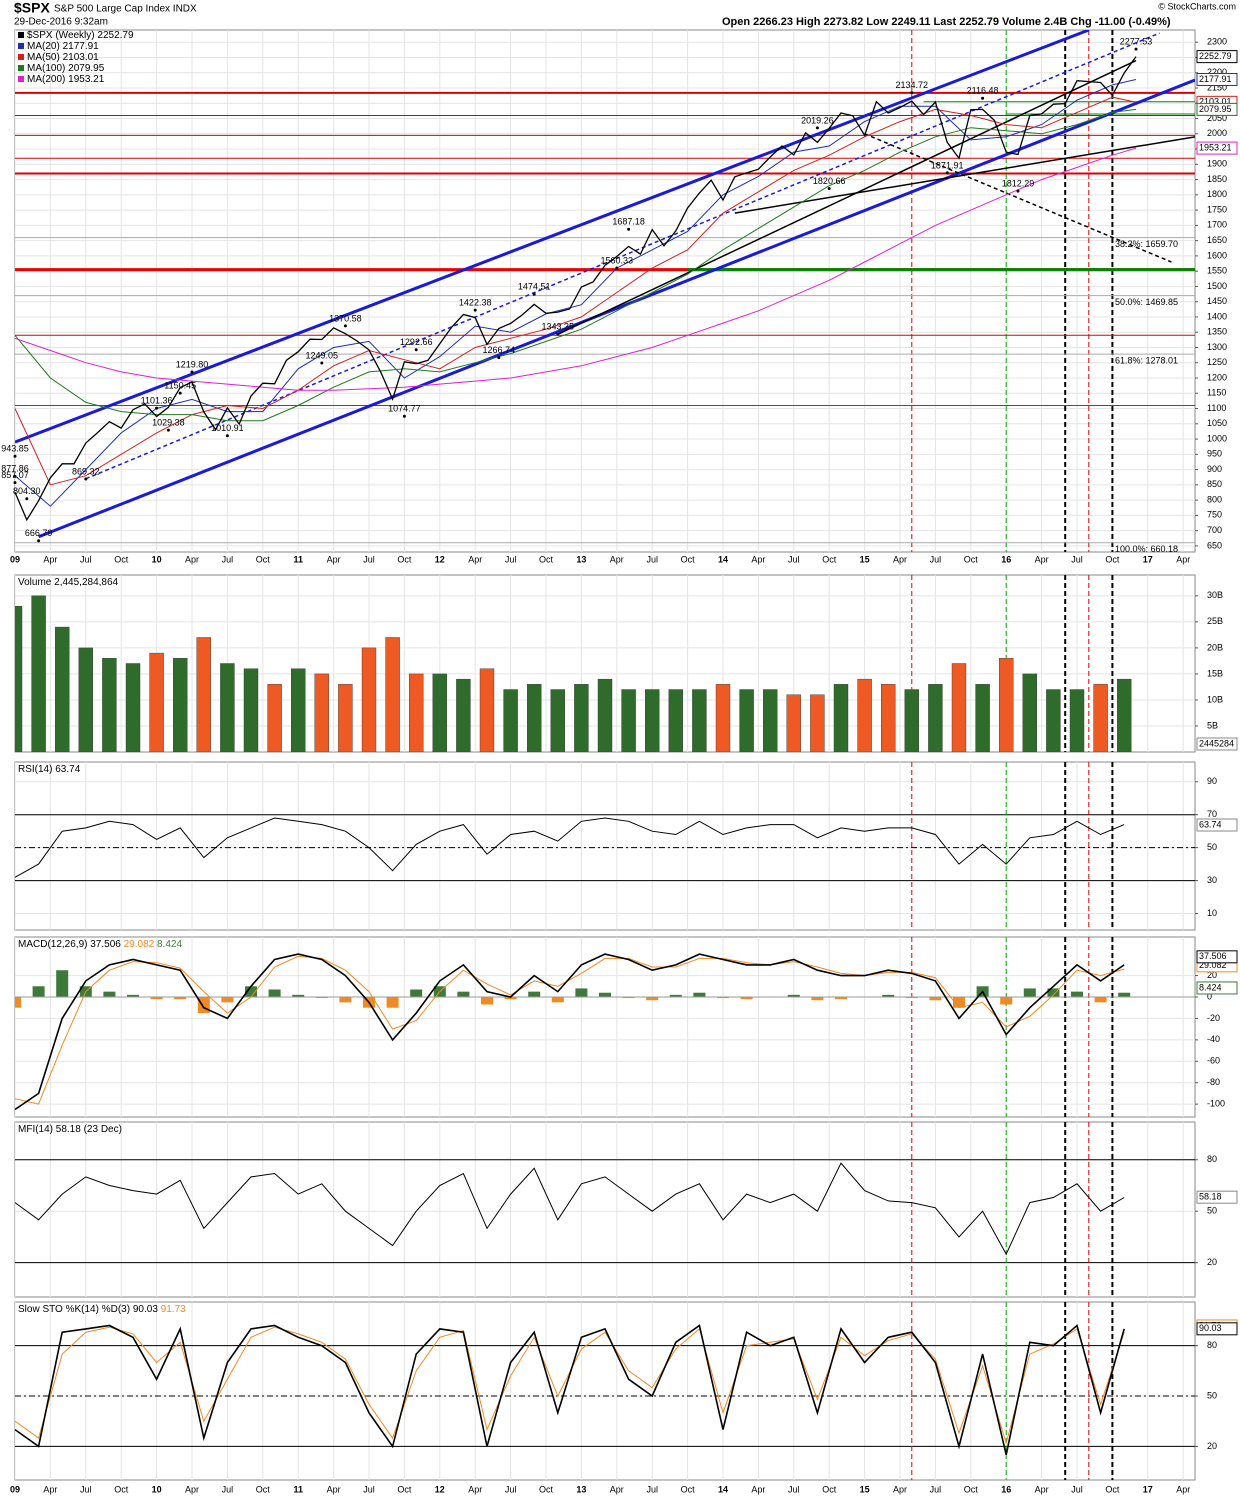 This screenshot has height=1501, width=1240. Describe the element at coordinates (157, 400) in the screenshot. I see `annotation-label: 1101.36` at that location.